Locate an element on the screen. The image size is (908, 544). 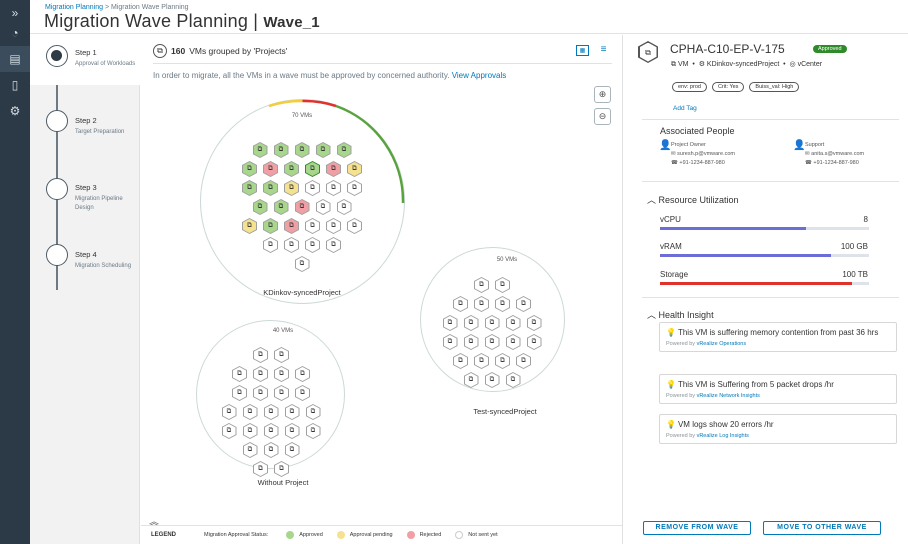
zoom-in-icon: ⊕ is located at coordinates (602, 94).